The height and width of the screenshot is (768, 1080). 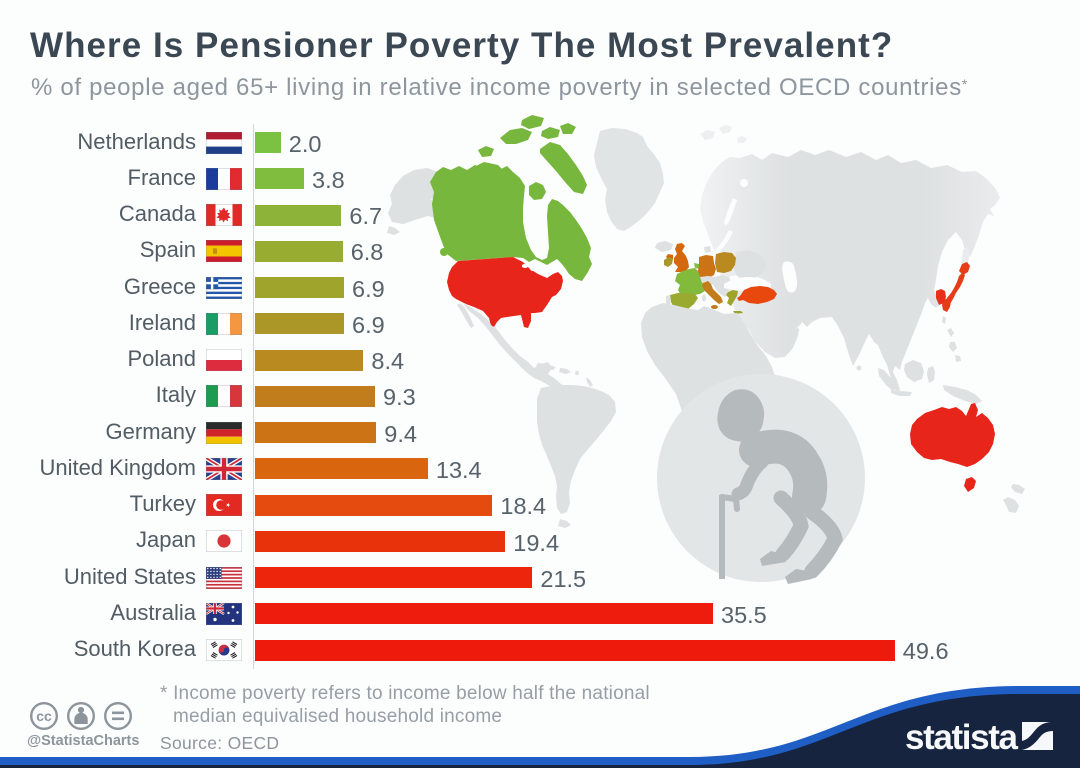 I want to click on svg-text: statista, so click(x=962, y=737).